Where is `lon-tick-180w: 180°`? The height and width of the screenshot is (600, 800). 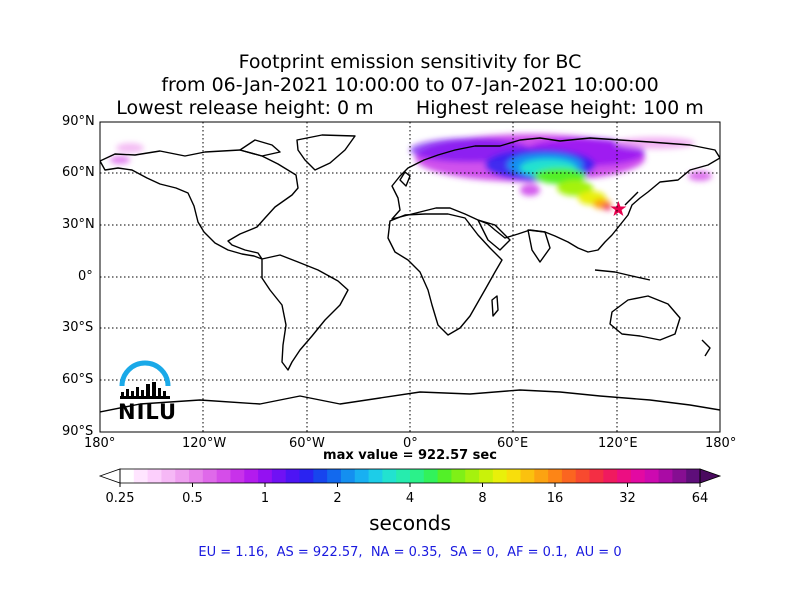 lon-tick-180w: 180° is located at coordinates (100, 443).